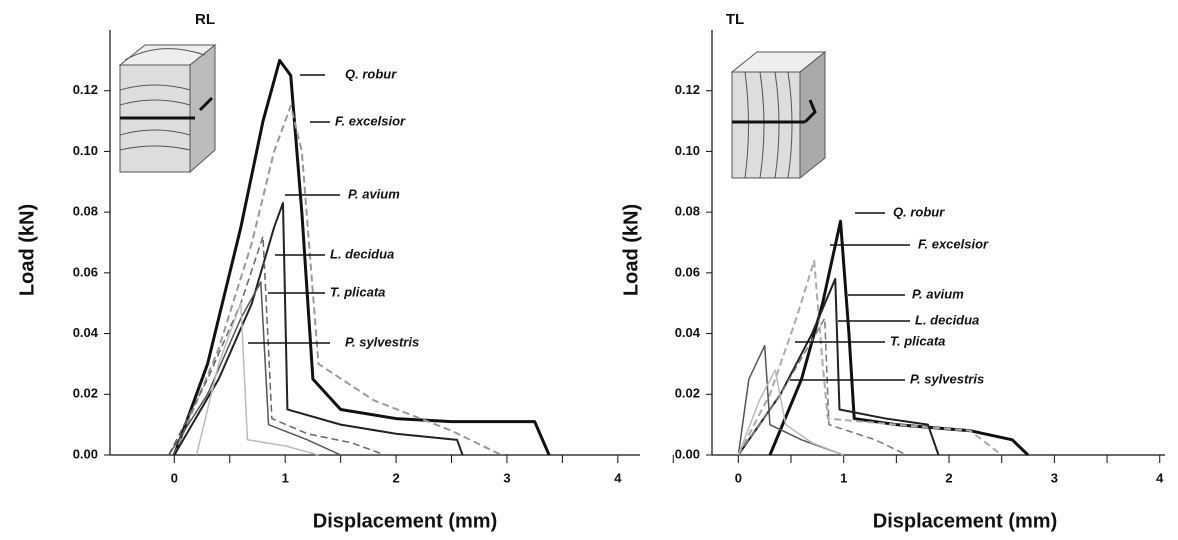 The height and width of the screenshot is (540, 1178). Describe the element at coordinates (778, 115) in the screenshot. I see `tl-specimen-sketch` at that location.